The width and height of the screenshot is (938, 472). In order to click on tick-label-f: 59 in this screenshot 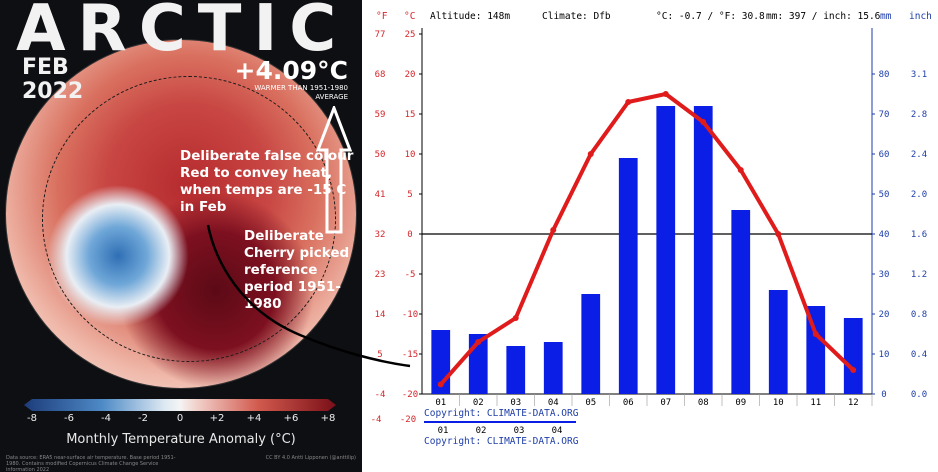, I will do `click(380, 115)`.